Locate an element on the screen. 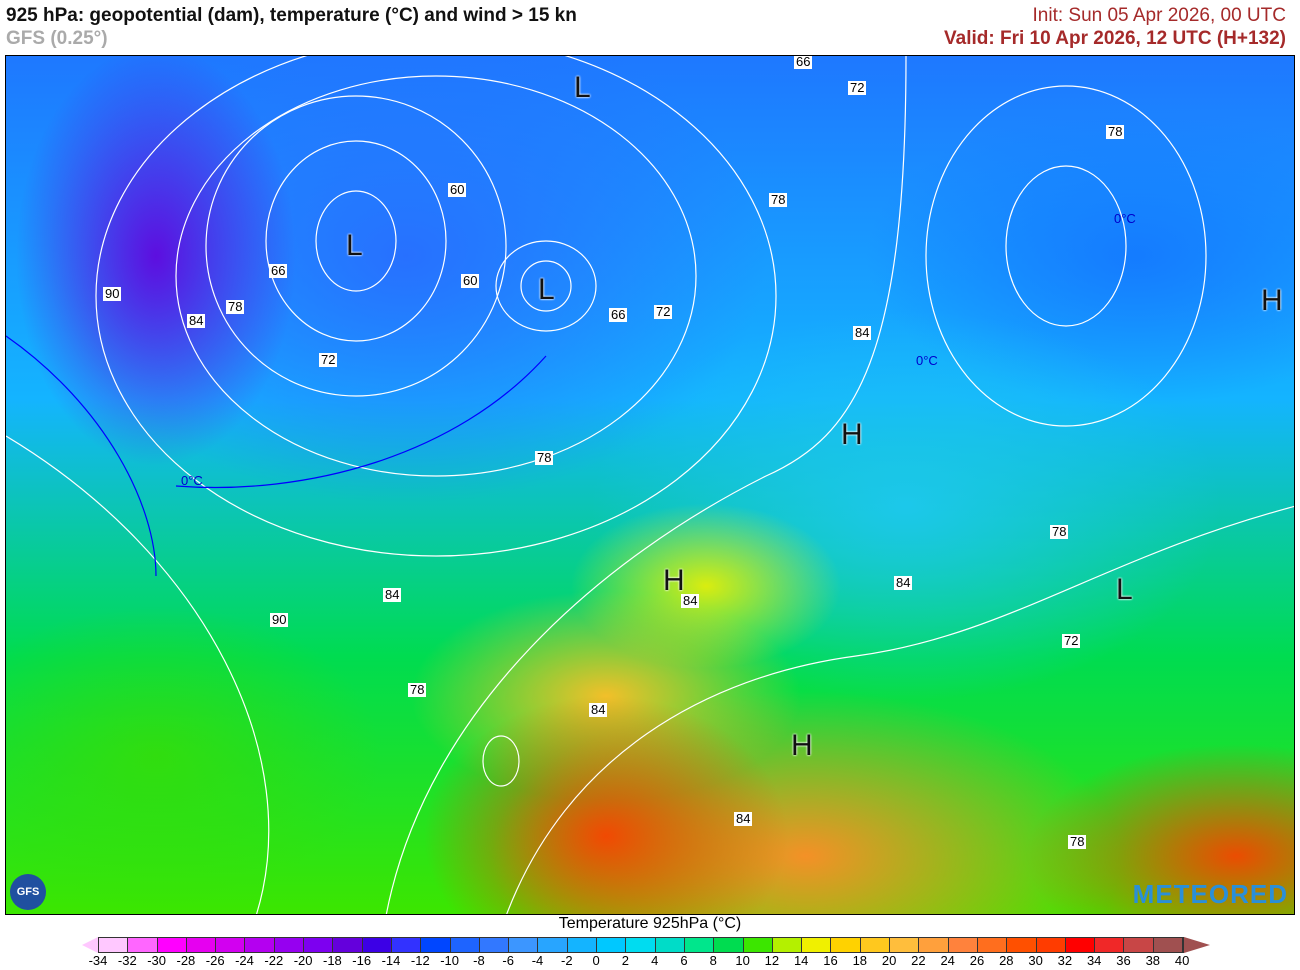 The image size is (1300, 970). colorbar-tick-label: -10 is located at coordinates (449, 960).